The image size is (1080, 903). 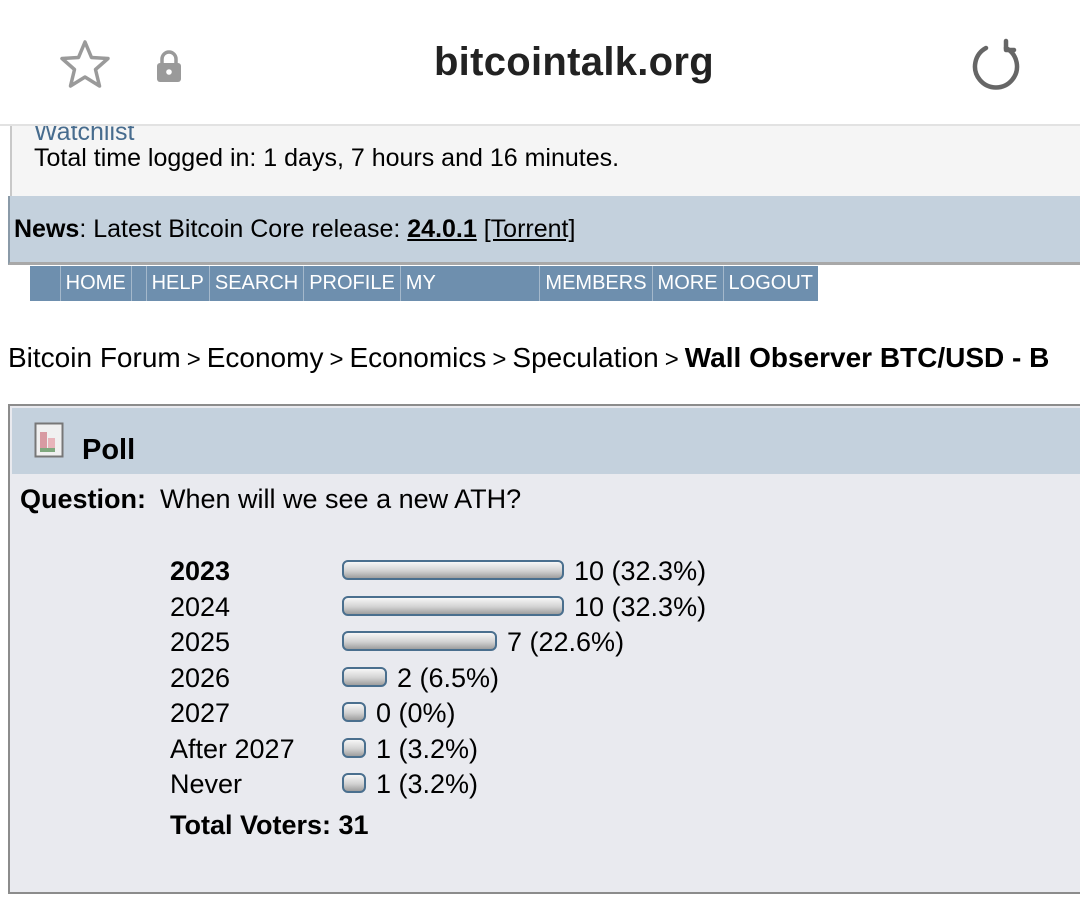 I want to click on menu-search: SEARCH, so click(x=255, y=283).